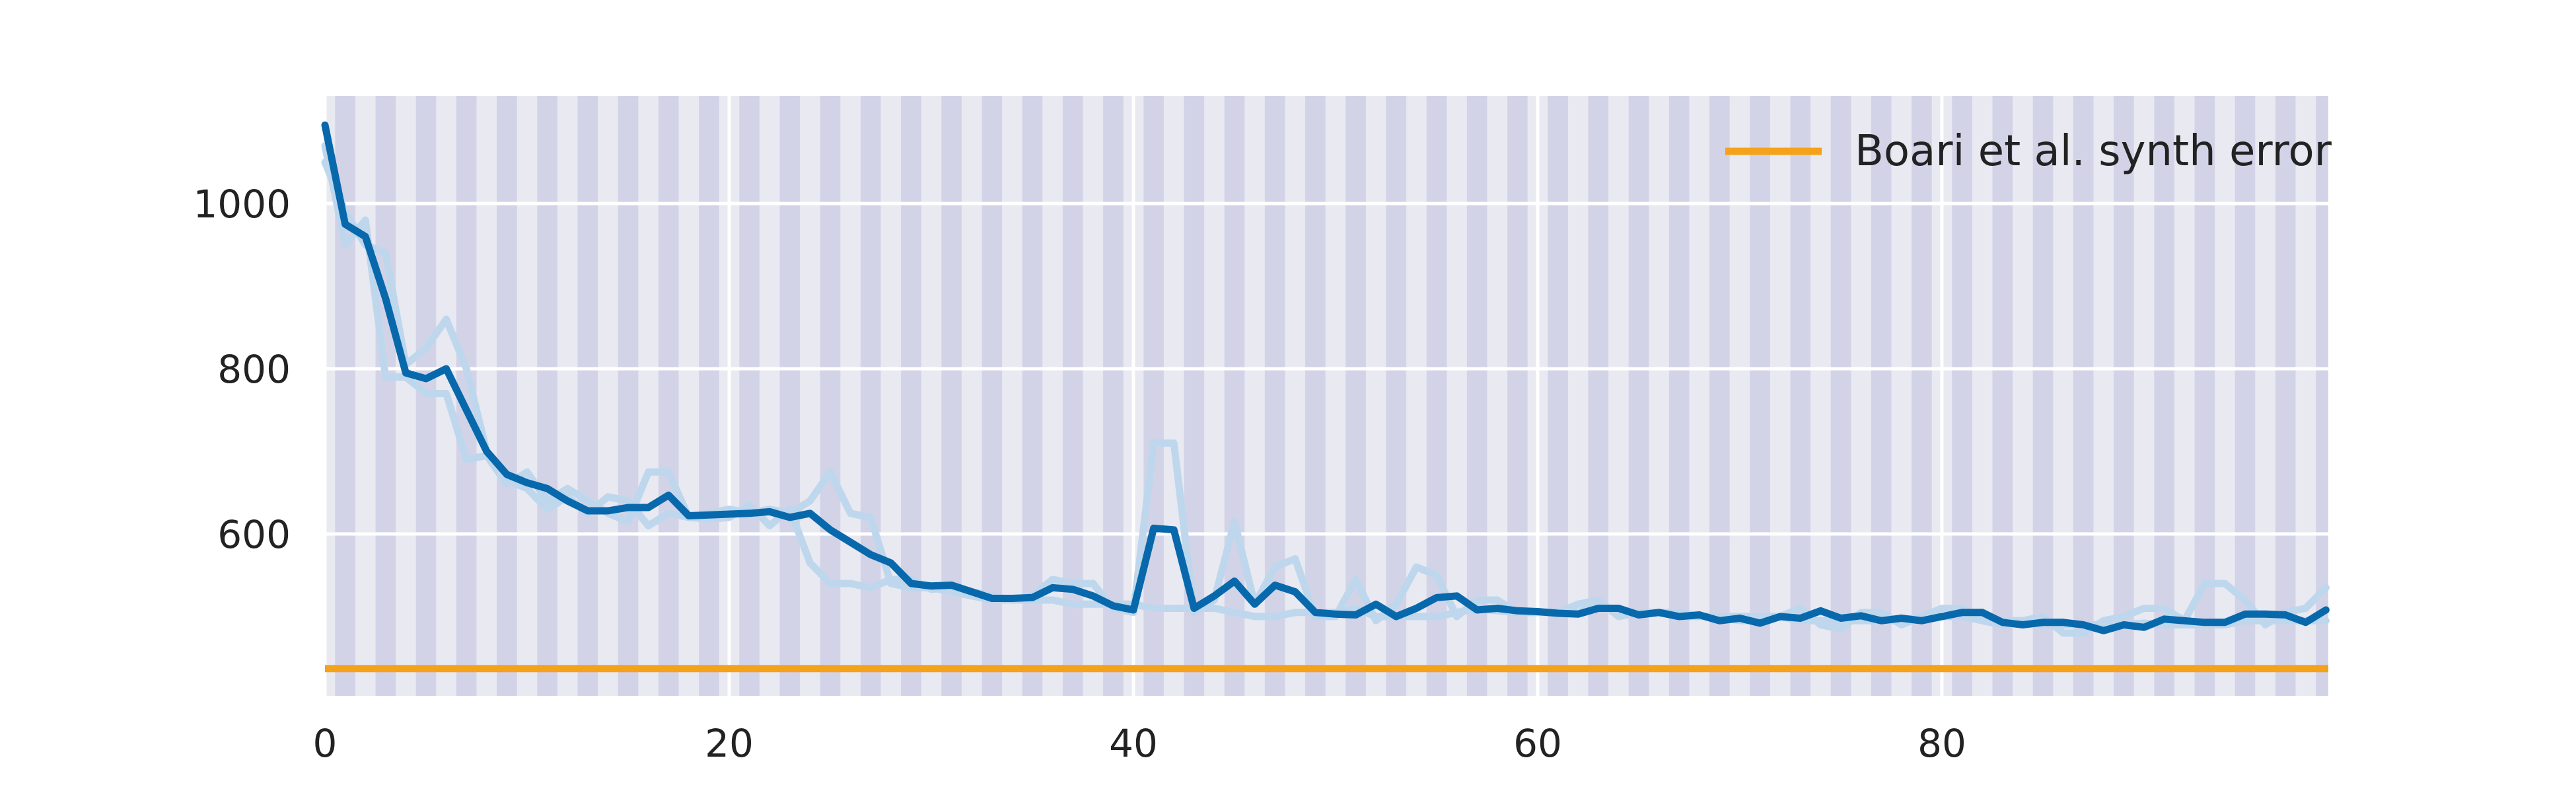  What do you see at coordinates (242, 204) in the screenshot?
I see `y-tick-label: 1000` at bounding box center [242, 204].